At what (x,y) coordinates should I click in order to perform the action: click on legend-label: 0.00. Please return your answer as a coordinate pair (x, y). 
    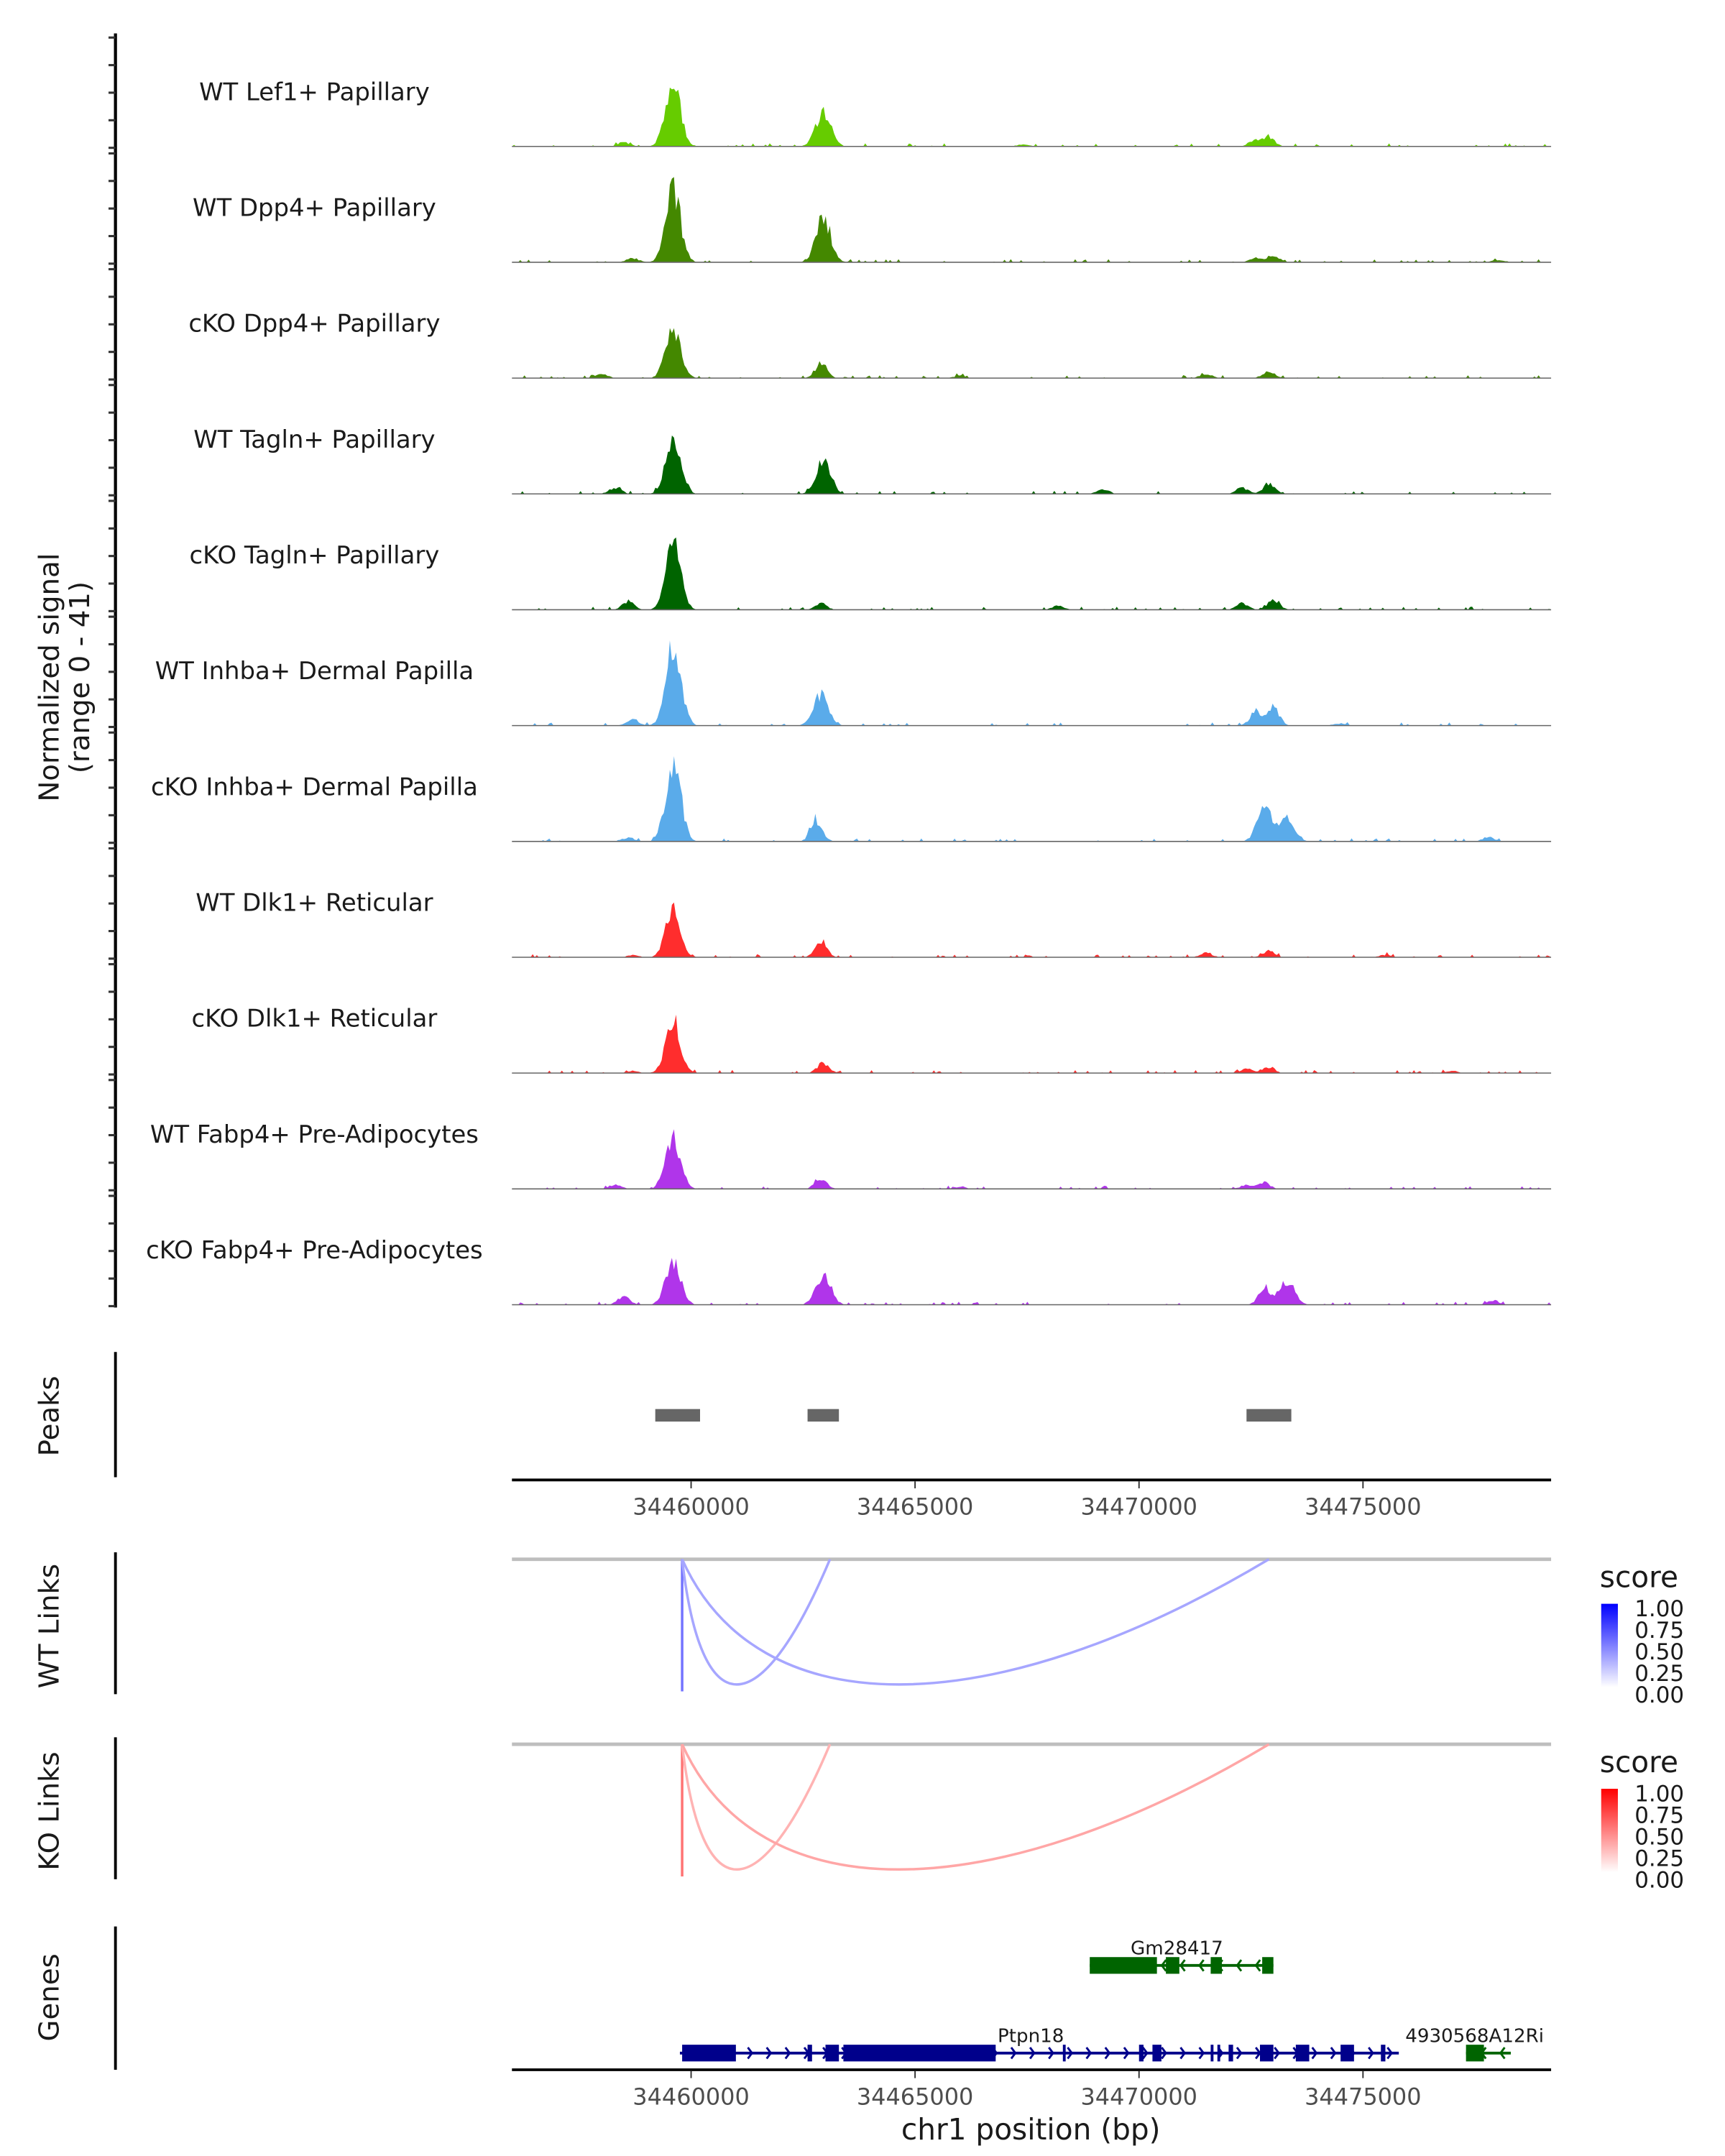
    Looking at the image, I should click on (1659, 1695).